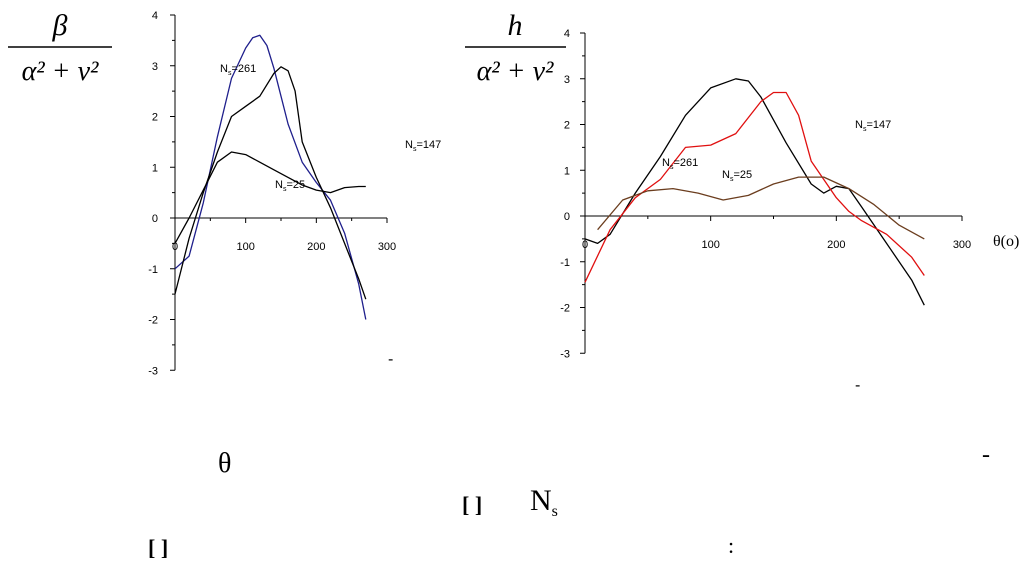  What do you see at coordinates (515, 25) in the screenshot?
I see `ylabel-numerator: h` at bounding box center [515, 25].